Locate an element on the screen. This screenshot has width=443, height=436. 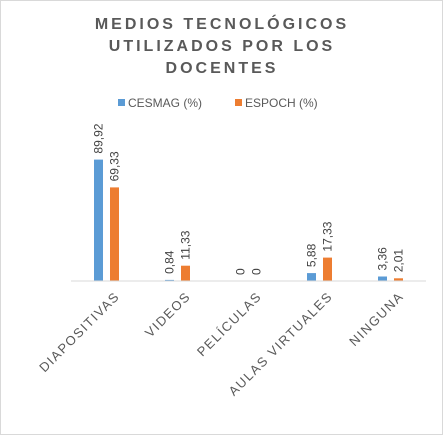
data-label-cesmag-ninguna: 3,36 is located at coordinates (383, 259).